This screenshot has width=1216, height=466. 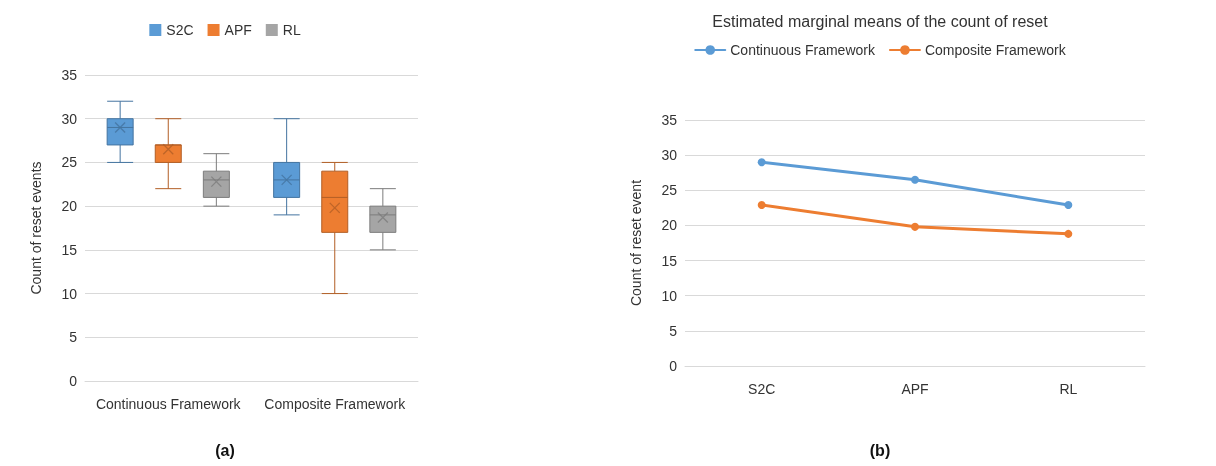 What do you see at coordinates (180, 30) in the screenshot?
I see `legend-label: S2C` at bounding box center [180, 30].